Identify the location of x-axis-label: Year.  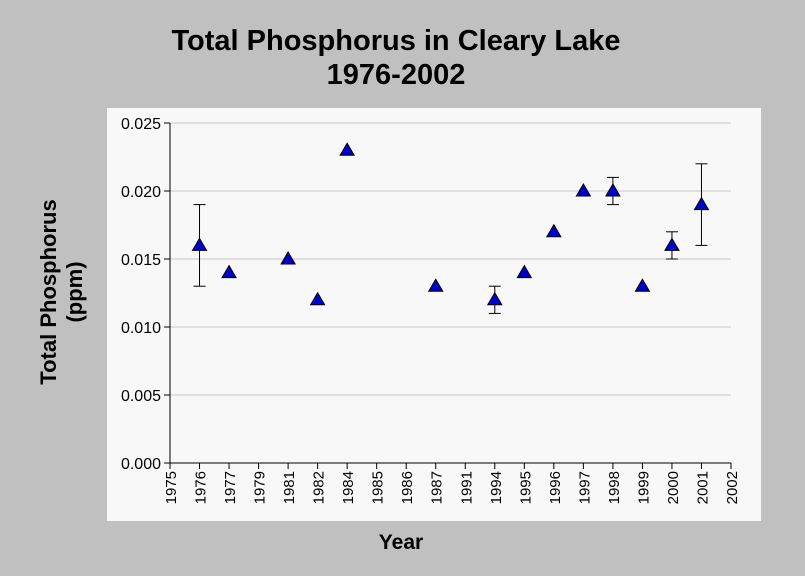
(401, 542).